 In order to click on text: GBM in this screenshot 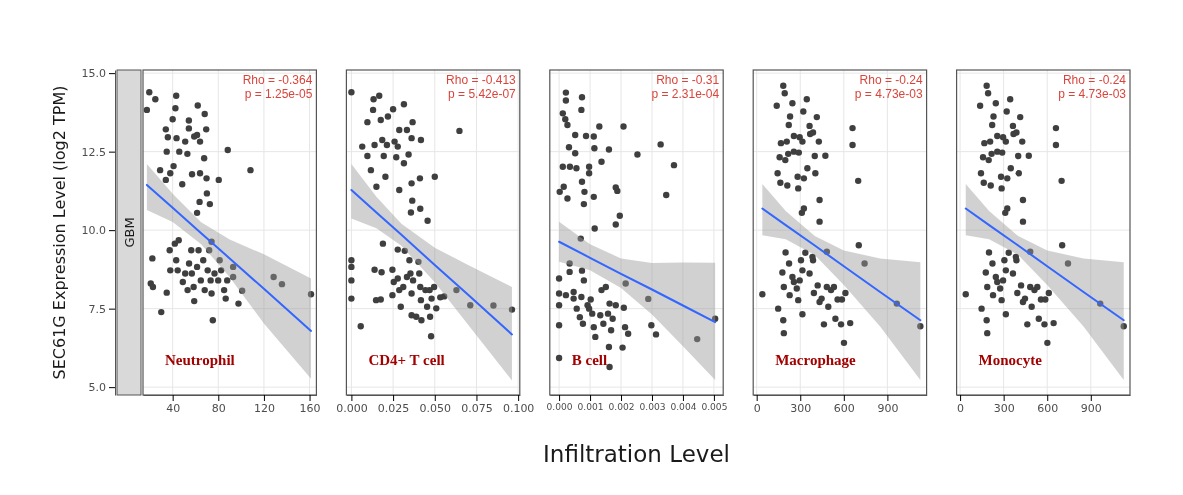, I will do `click(129, 232)`.